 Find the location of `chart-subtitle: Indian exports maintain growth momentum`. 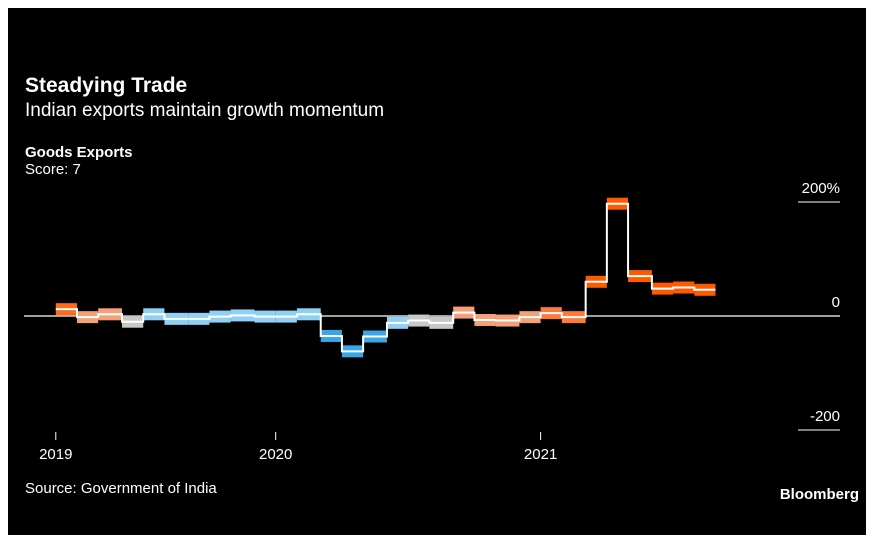

chart-subtitle: Indian exports maintain growth momentum is located at coordinates (204, 110).